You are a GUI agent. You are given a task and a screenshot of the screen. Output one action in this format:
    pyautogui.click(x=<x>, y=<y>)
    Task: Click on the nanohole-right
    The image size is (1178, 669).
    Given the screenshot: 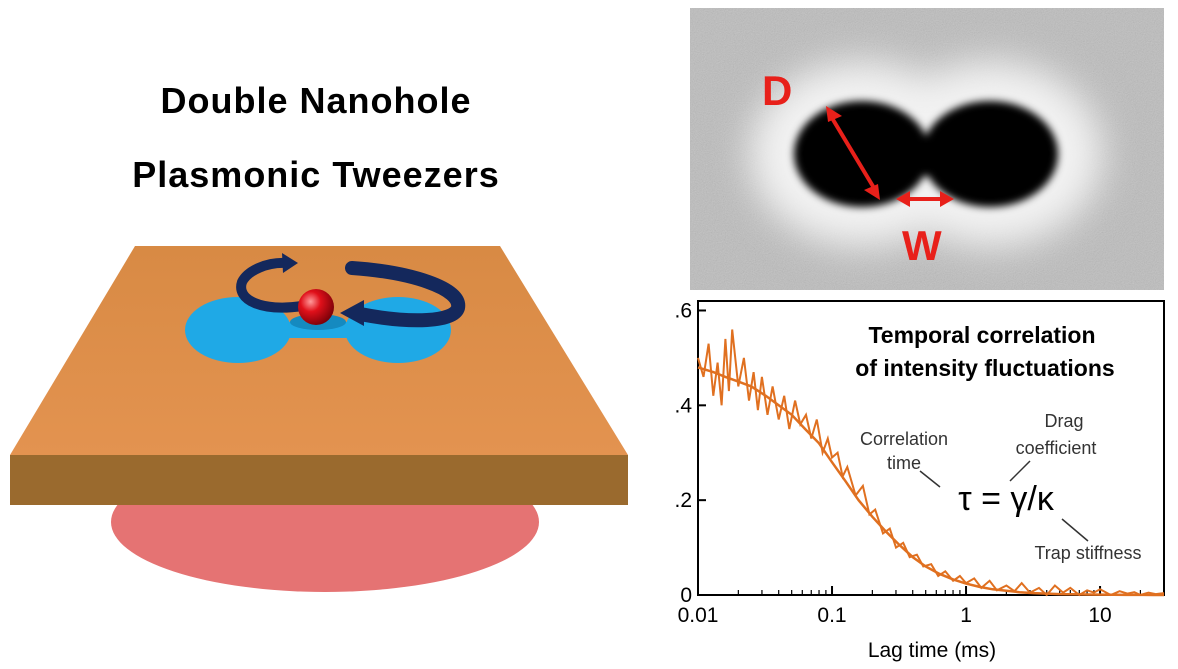 What is the action you would take?
    pyautogui.click(x=990, y=154)
    